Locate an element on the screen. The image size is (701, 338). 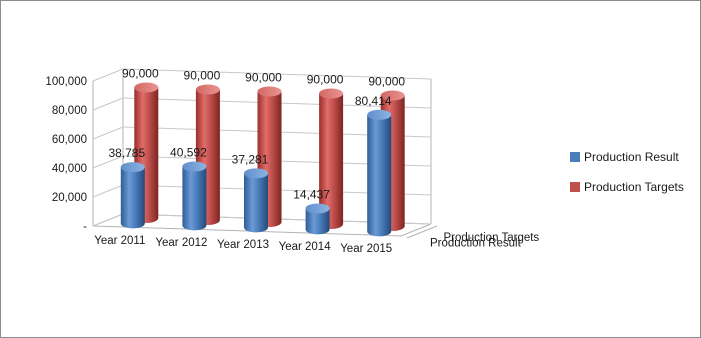
depth-axis-line is located at coordinates (422, 232).